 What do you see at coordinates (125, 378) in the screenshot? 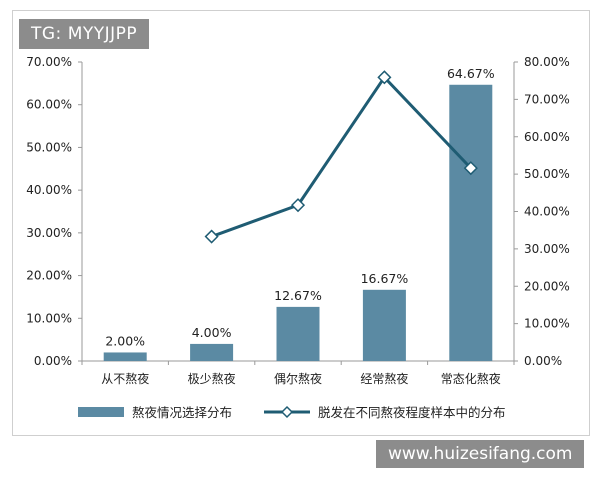
I see `category-label: 从不熬夜` at bounding box center [125, 378].